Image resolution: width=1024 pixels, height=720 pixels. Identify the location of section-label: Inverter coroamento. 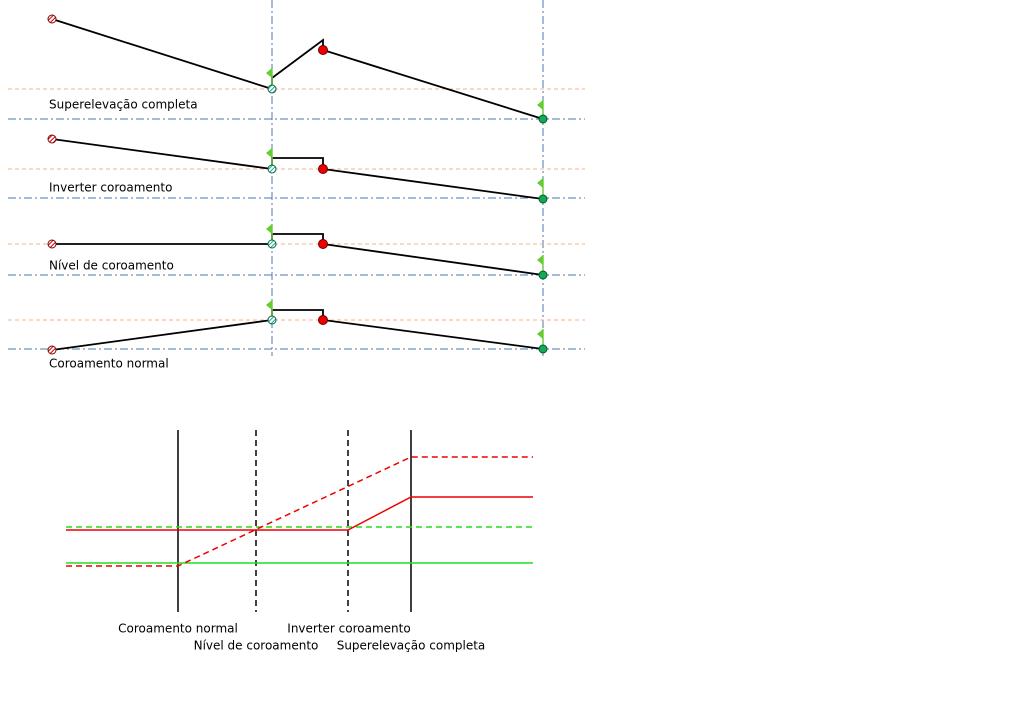
(110, 188).